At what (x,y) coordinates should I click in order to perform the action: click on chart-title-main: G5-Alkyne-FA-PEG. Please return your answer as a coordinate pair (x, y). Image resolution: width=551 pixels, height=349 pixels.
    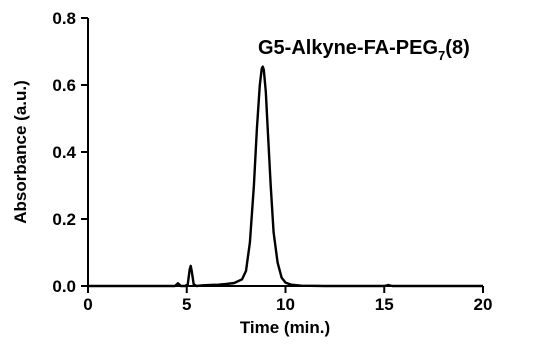
    Looking at the image, I should click on (348, 48).